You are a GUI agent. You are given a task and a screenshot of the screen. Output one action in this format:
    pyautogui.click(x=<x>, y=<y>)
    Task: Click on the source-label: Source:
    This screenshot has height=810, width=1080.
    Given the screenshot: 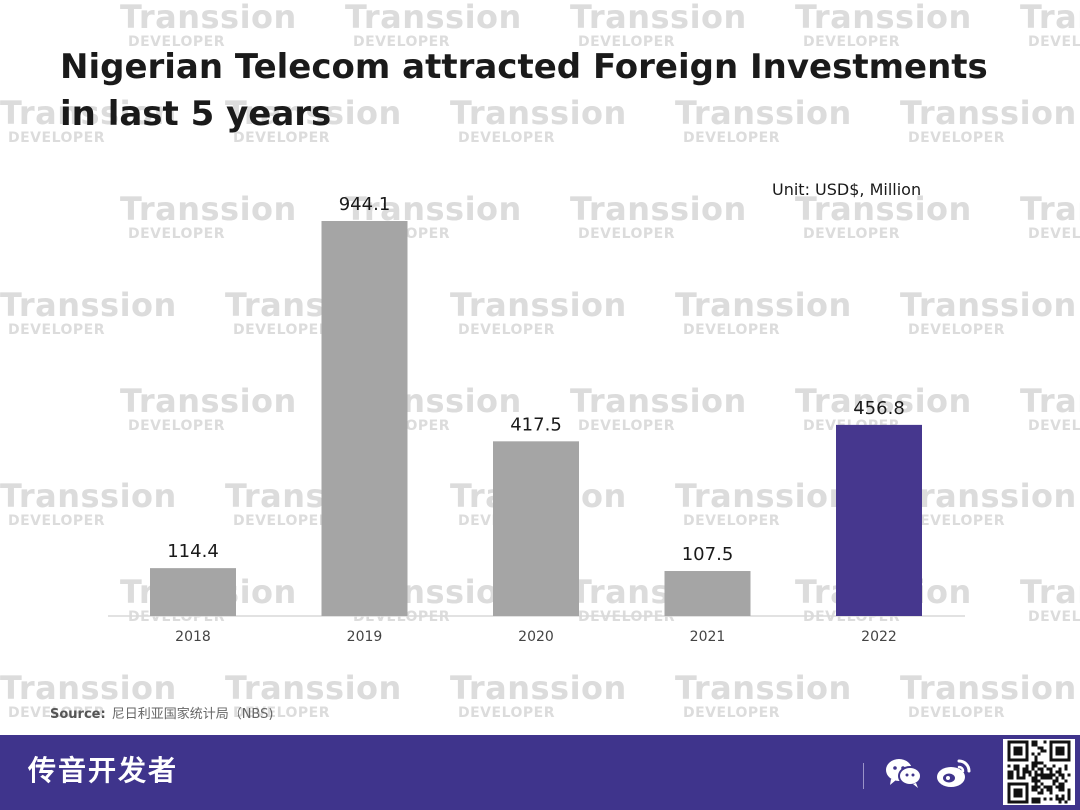 What is the action you would take?
    pyautogui.click(x=78, y=714)
    